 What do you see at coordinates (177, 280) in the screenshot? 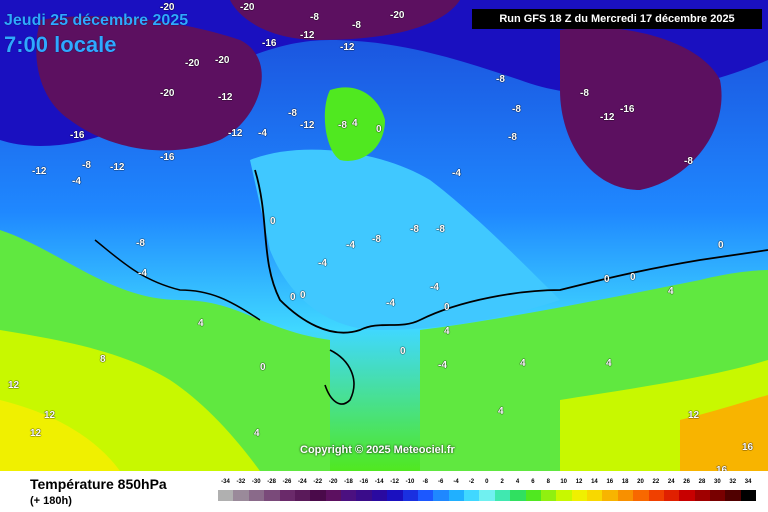
I see `isotherm-atlantic` at bounding box center [177, 280].